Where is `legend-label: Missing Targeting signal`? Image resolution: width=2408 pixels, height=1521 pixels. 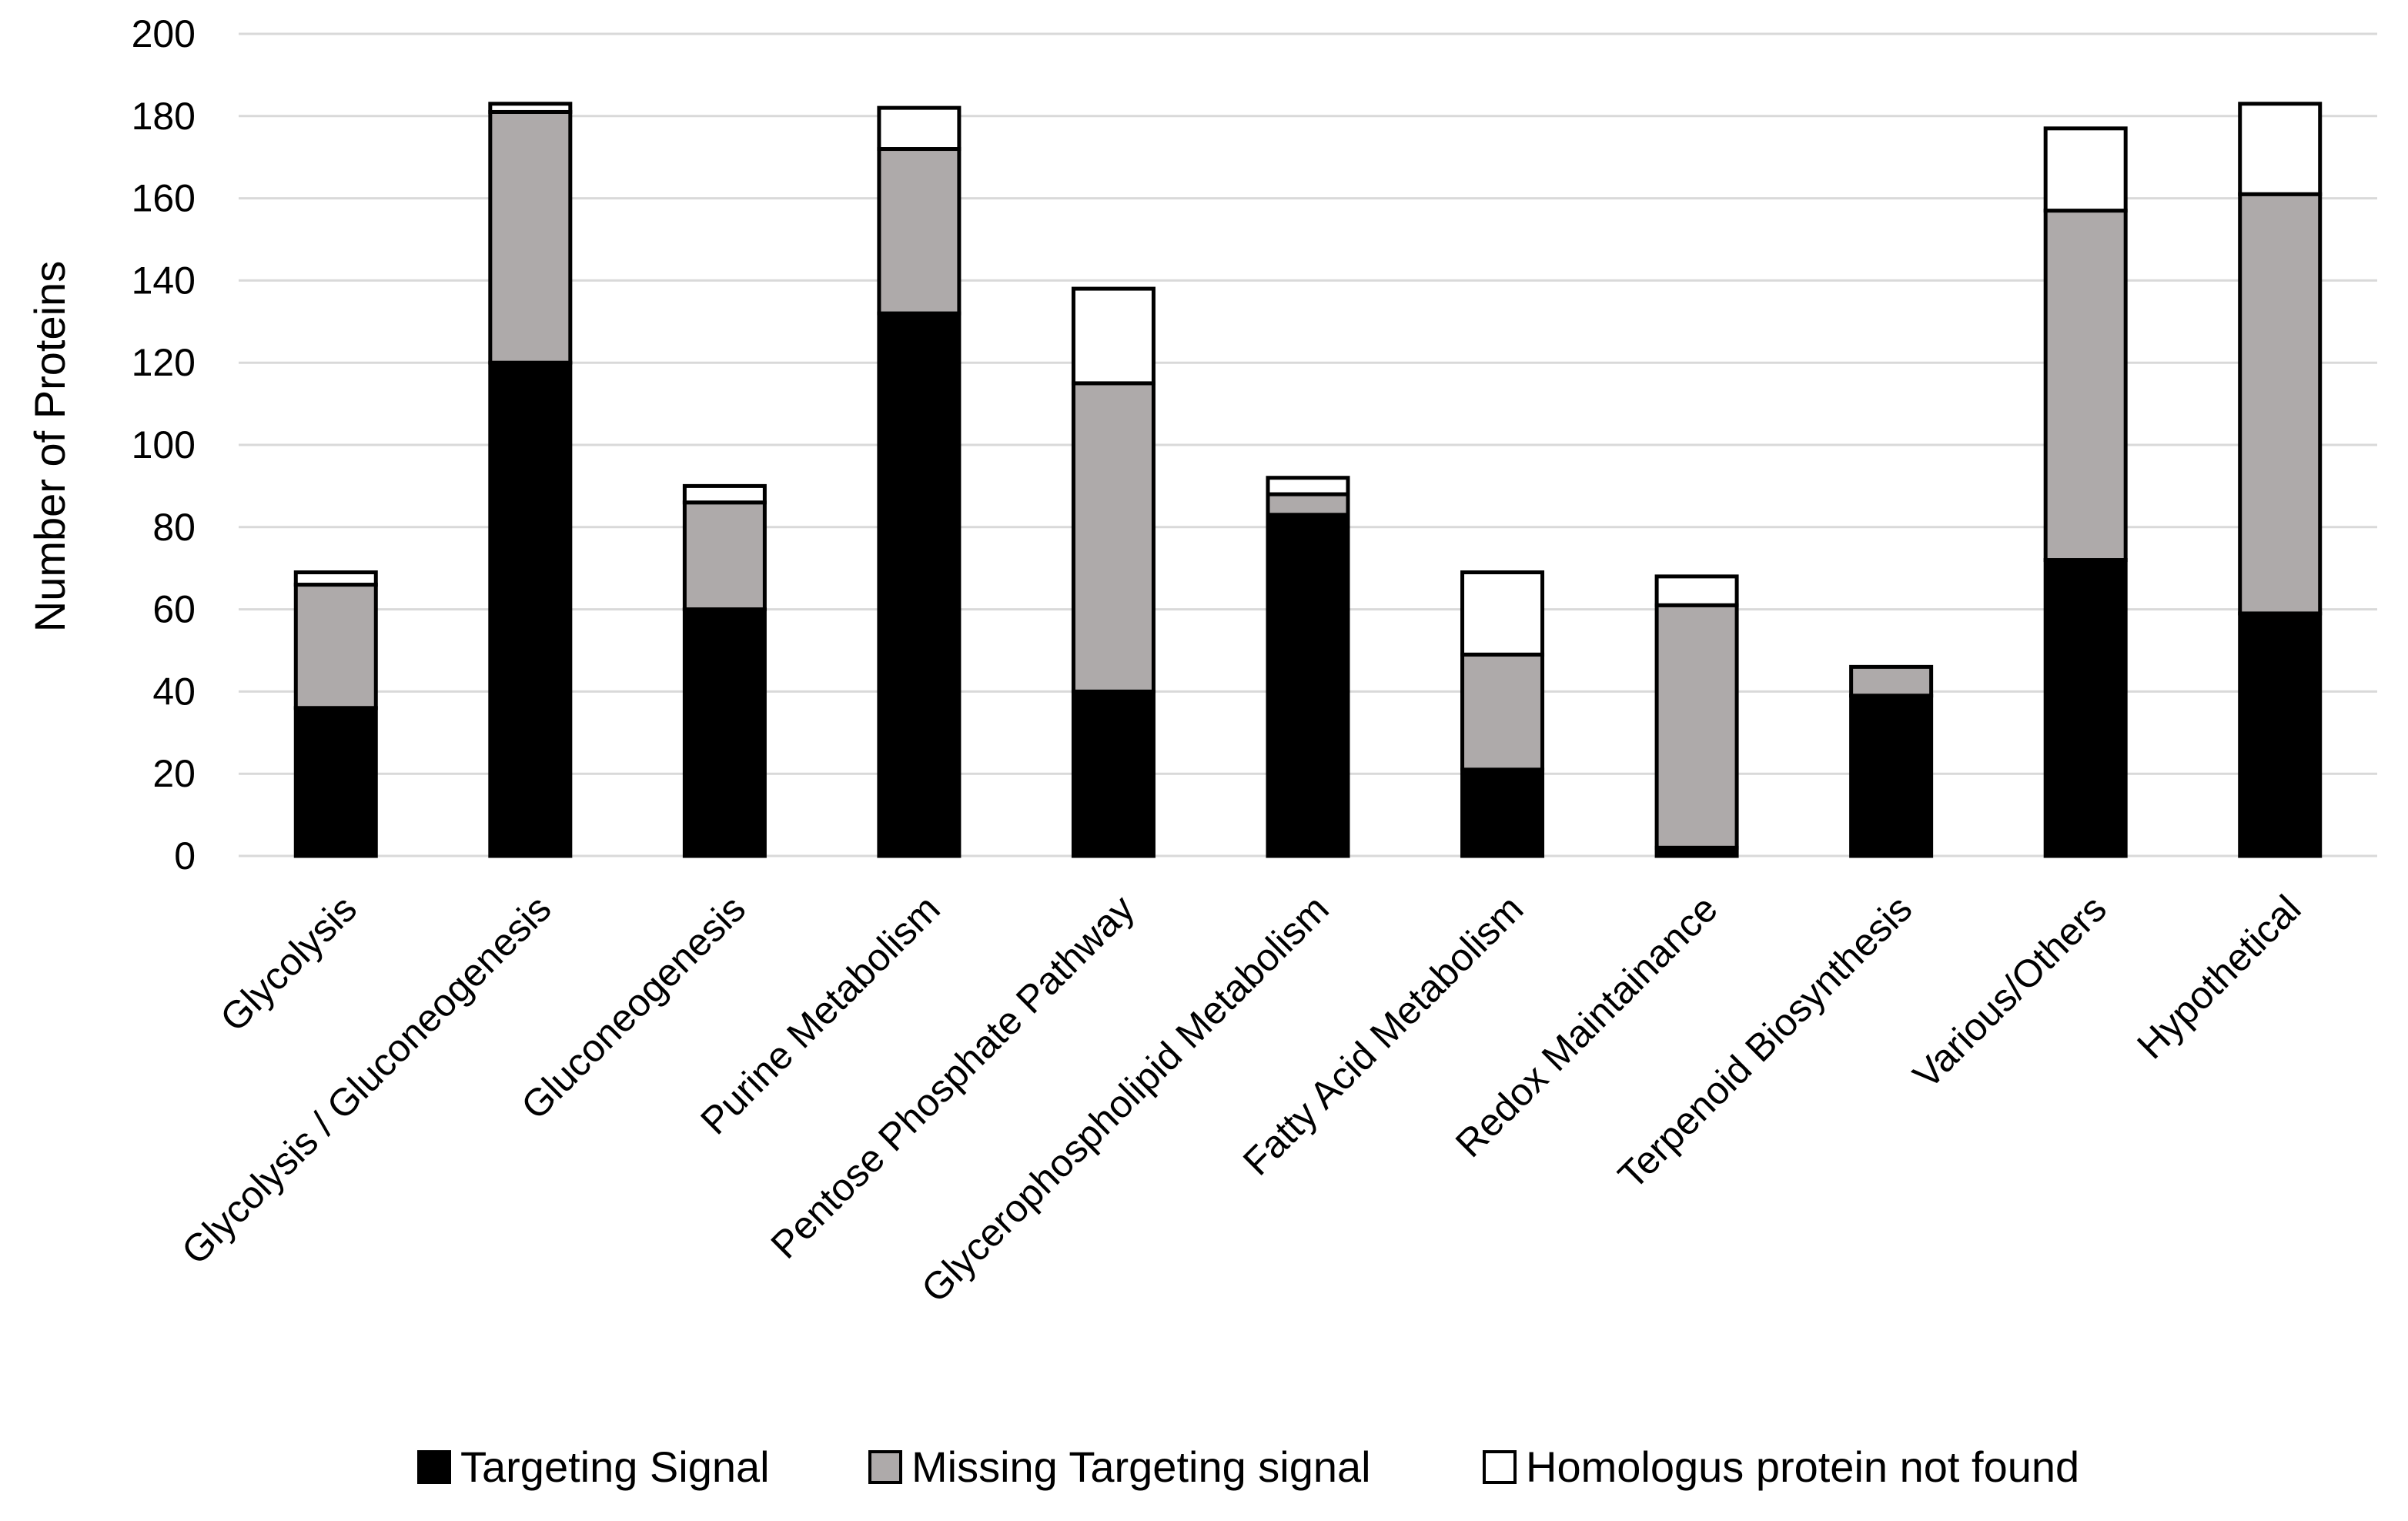 legend-label: Missing Targeting signal is located at coordinates (1141, 1466).